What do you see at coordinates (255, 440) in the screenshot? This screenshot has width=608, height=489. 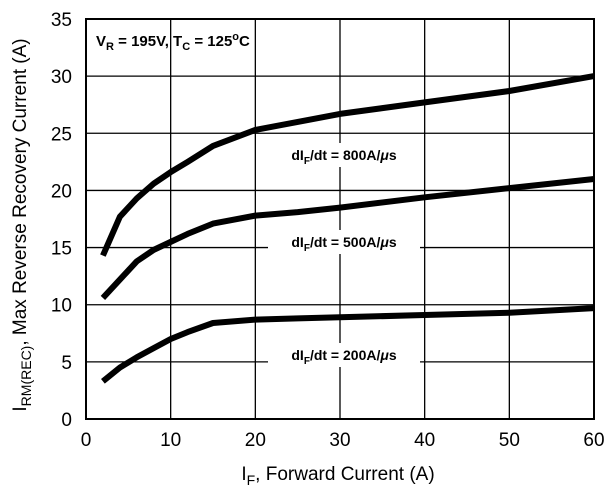 I see `x-tick-label: 20` at bounding box center [255, 440].